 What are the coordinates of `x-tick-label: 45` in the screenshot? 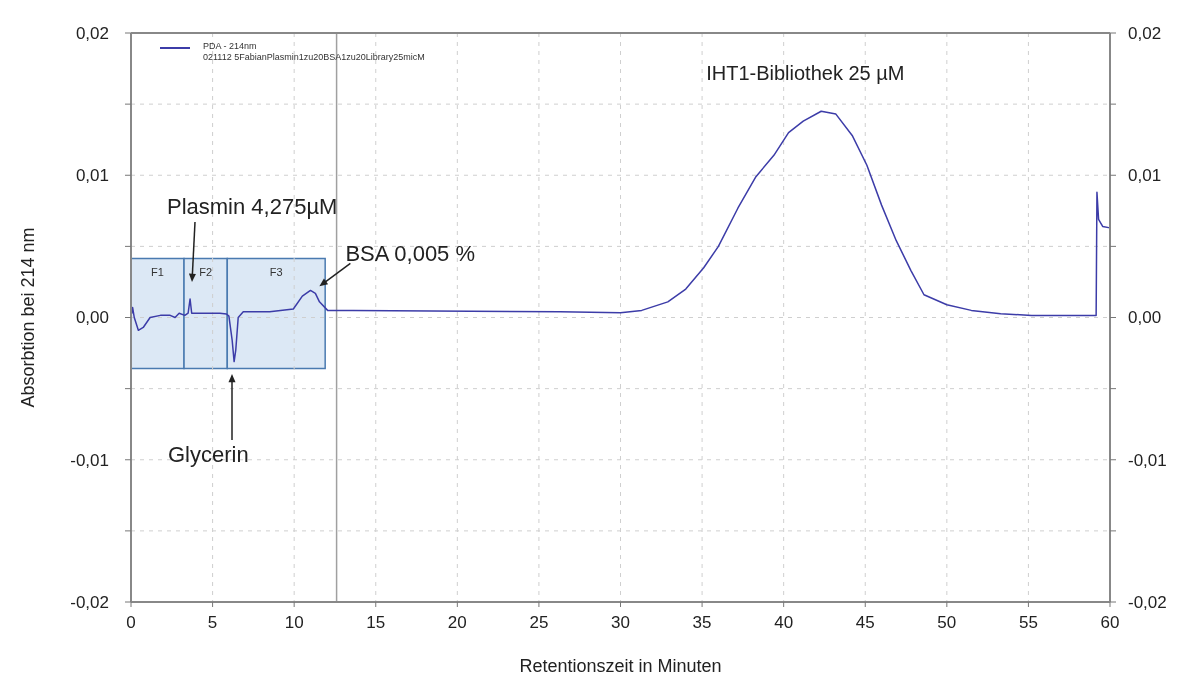 It's located at (865, 622).